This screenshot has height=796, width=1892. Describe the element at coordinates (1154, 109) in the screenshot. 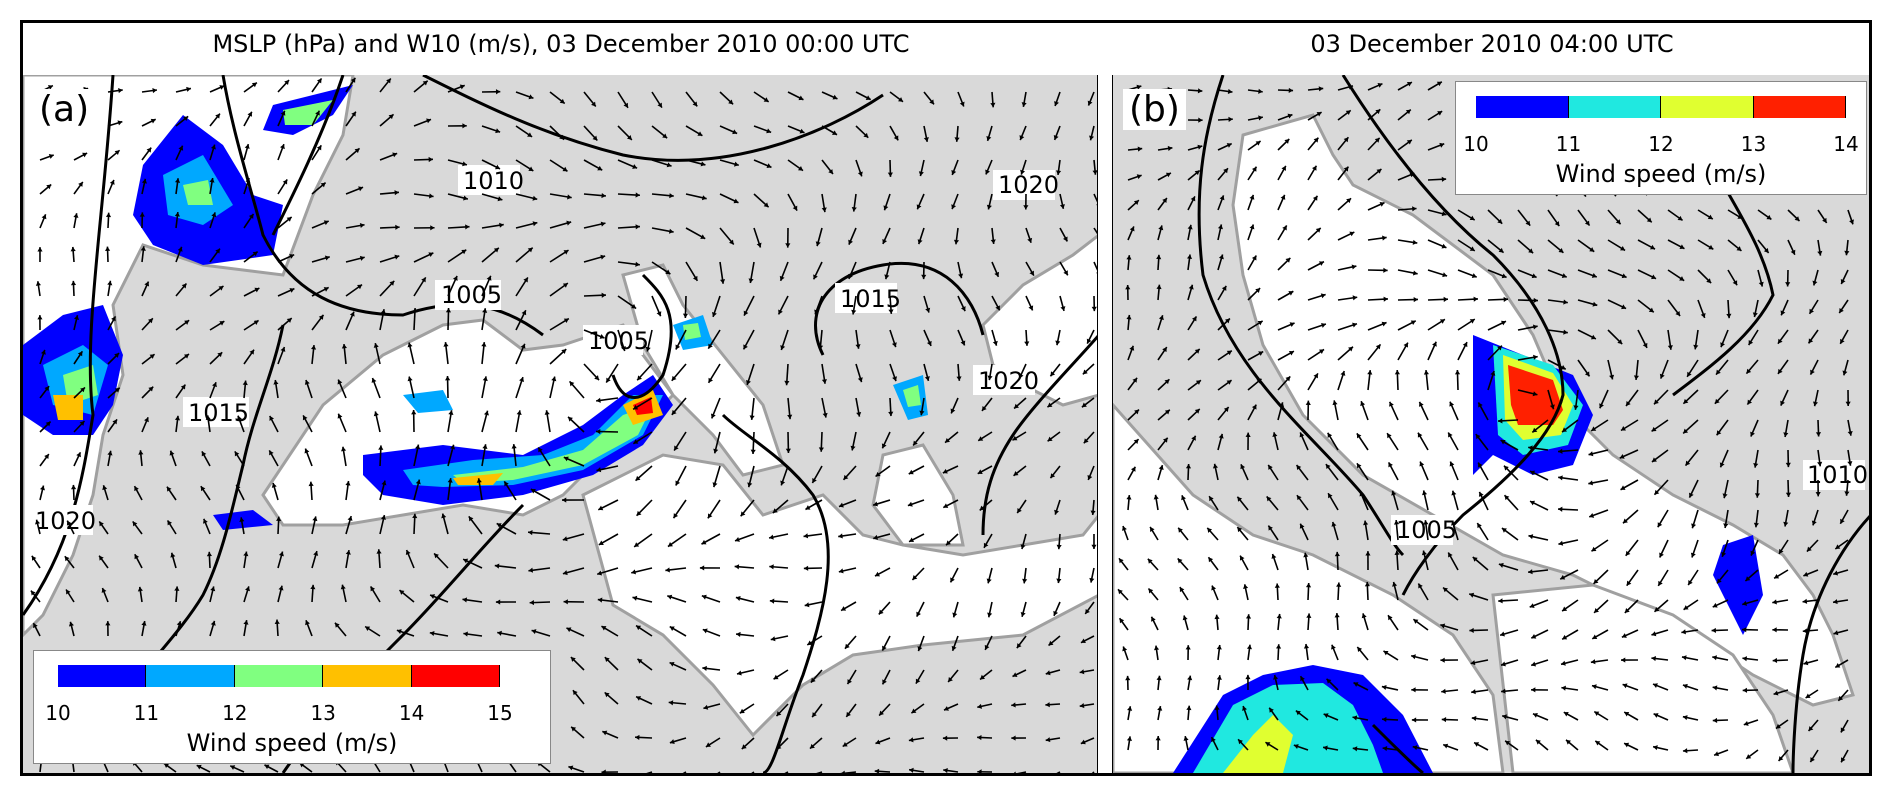

I see `panel-b-label: (b)` at that location.